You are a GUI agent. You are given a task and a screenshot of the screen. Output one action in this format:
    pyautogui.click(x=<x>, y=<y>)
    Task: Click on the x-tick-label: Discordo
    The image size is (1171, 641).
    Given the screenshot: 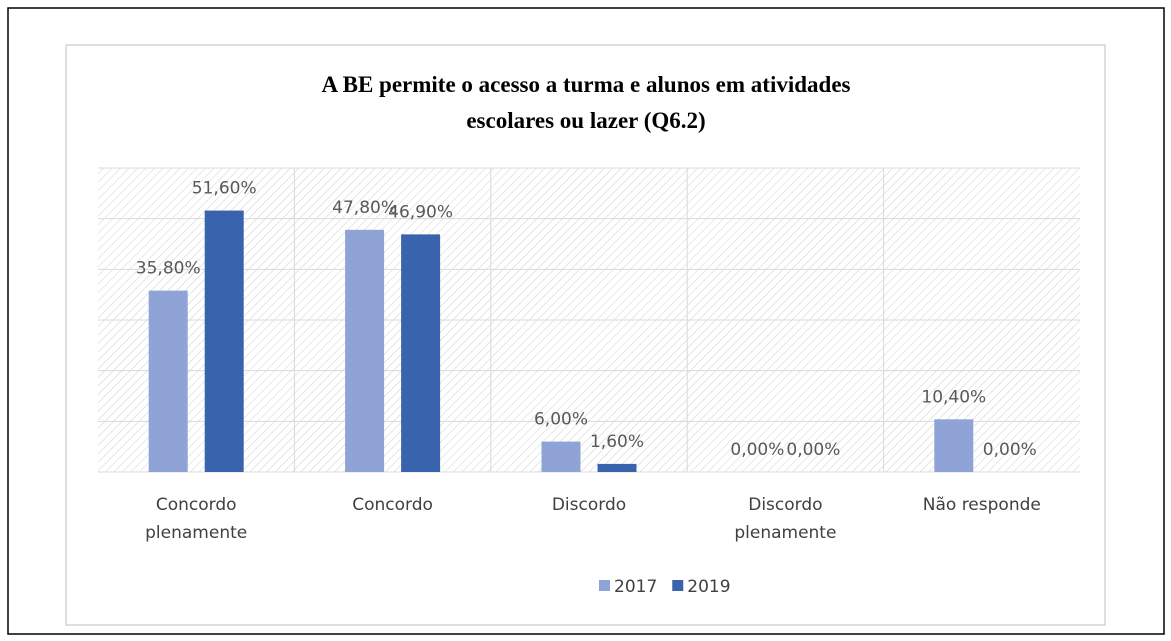 What is the action you would take?
    pyautogui.click(x=589, y=505)
    